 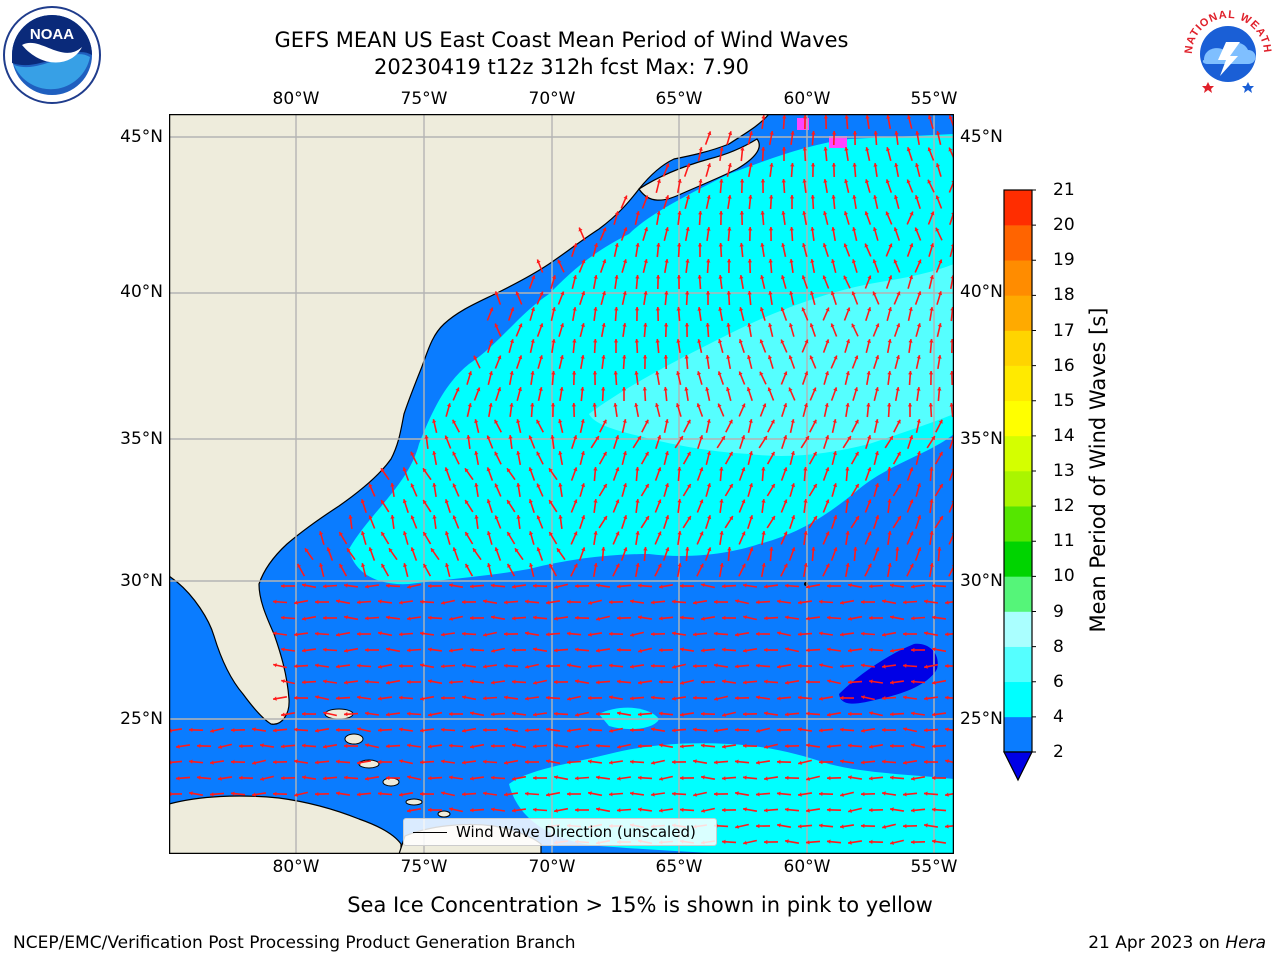 What do you see at coordinates (52, 55) in the screenshot?
I see `noaa-logo: NOAA` at bounding box center [52, 55].